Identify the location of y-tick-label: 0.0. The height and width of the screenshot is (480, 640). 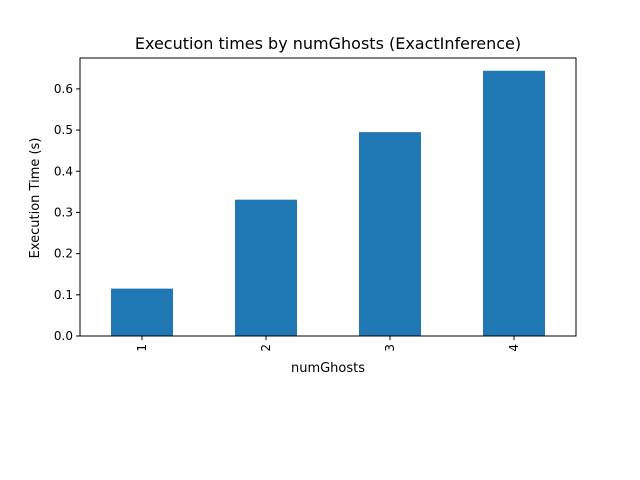
(63, 336).